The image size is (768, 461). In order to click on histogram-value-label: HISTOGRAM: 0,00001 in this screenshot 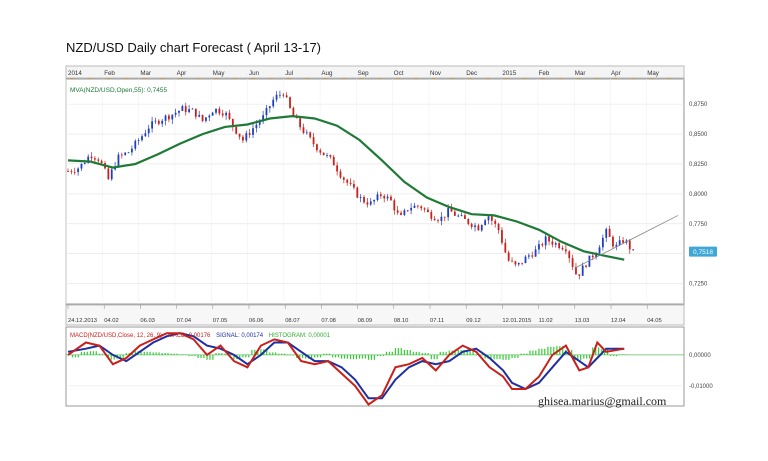, I will do `click(300, 336)`.